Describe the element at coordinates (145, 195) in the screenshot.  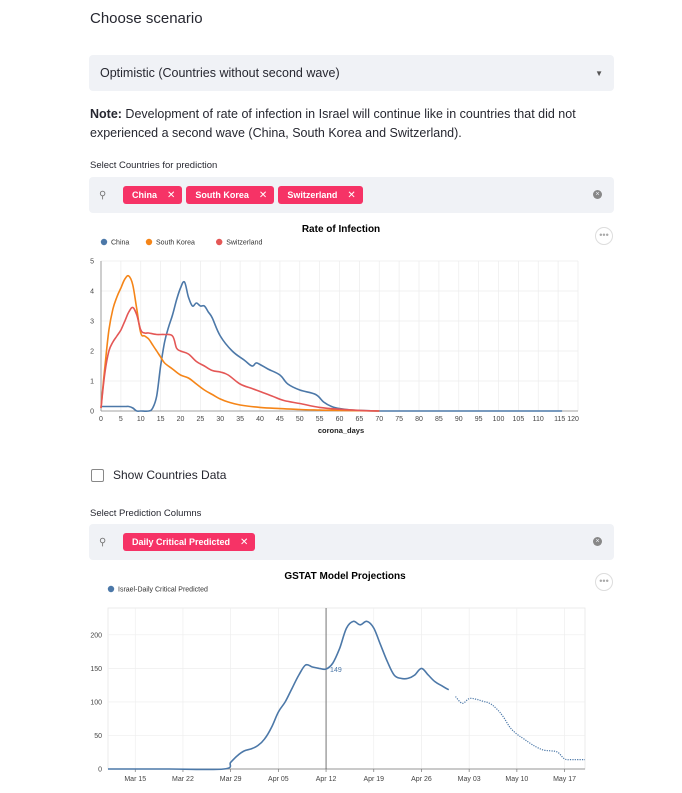
I see `tag-label: China` at that location.